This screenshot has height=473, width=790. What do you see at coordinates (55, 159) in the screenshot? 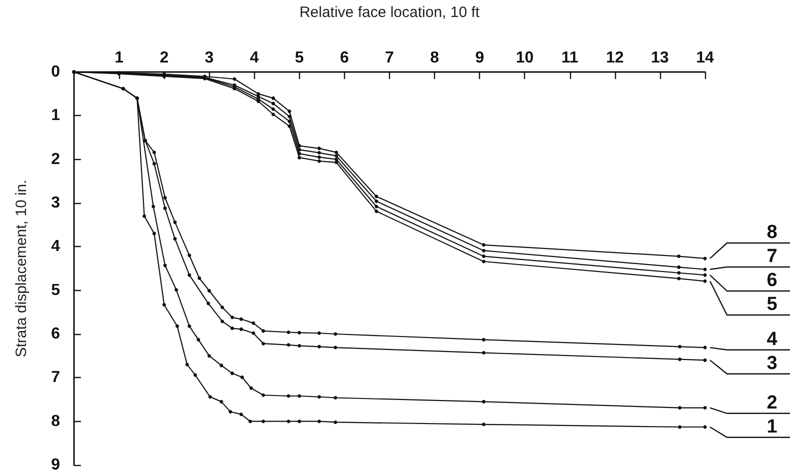
I see `y-tick-label: 2` at bounding box center [55, 159].